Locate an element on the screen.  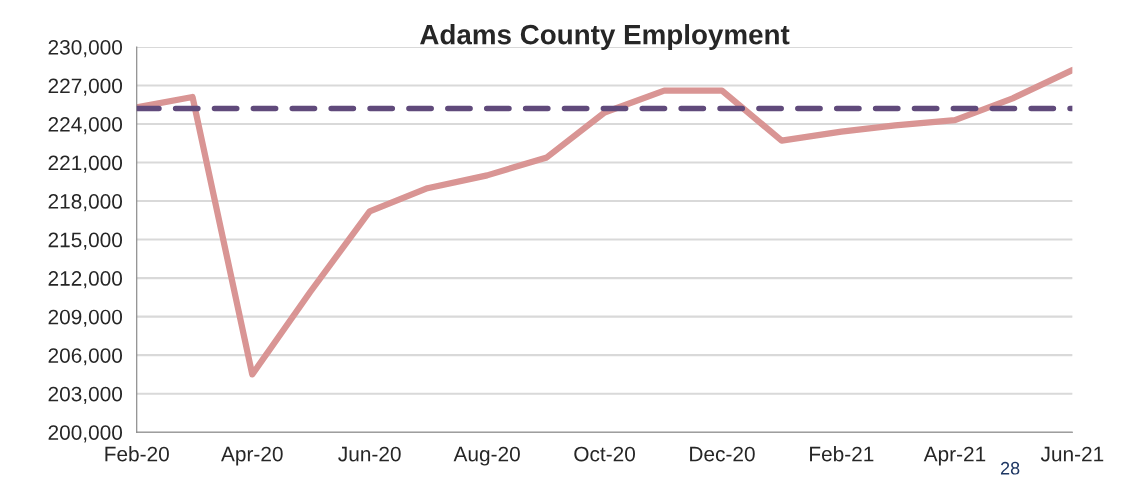
x-tick-label: Apr-20 is located at coordinates (252, 456).